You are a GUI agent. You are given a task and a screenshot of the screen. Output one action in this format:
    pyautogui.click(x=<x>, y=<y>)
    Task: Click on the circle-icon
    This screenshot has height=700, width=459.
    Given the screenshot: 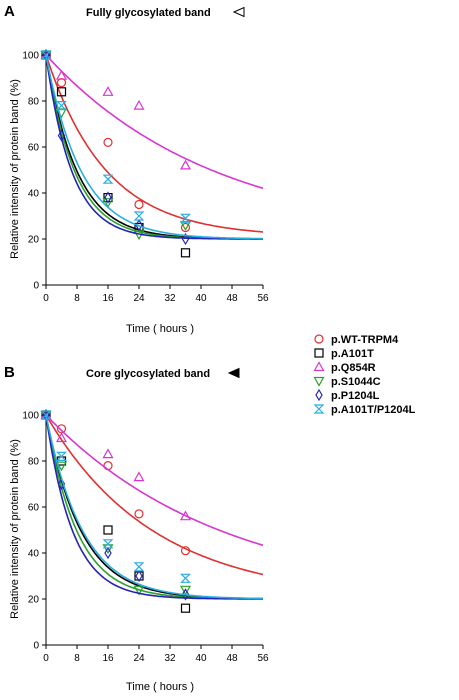 What is the action you would take?
    pyautogui.click(x=319, y=339)
    